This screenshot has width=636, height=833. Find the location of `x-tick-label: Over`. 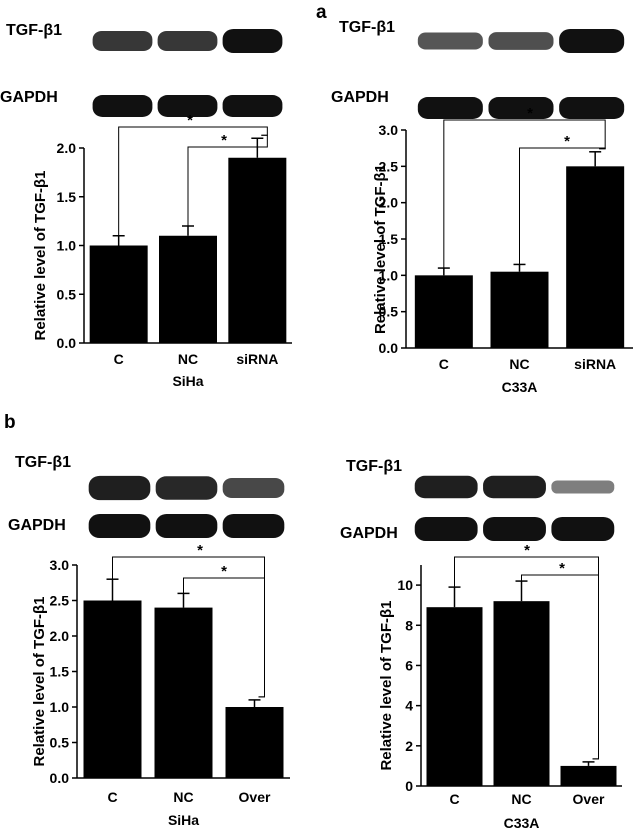

x-tick-label: Over is located at coordinates (255, 797).